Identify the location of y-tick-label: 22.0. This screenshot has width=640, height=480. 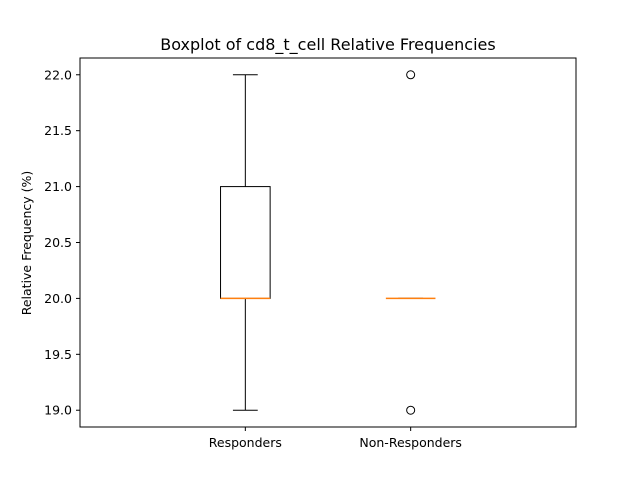
(58, 74).